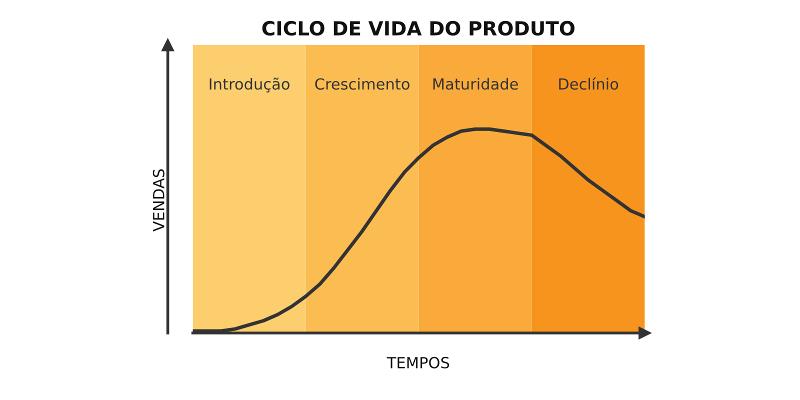 Image resolution: width=800 pixels, height=400 pixels. What do you see at coordinates (362, 84) in the screenshot?
I see `text: Crescimento` at bounding box center [362, 84].